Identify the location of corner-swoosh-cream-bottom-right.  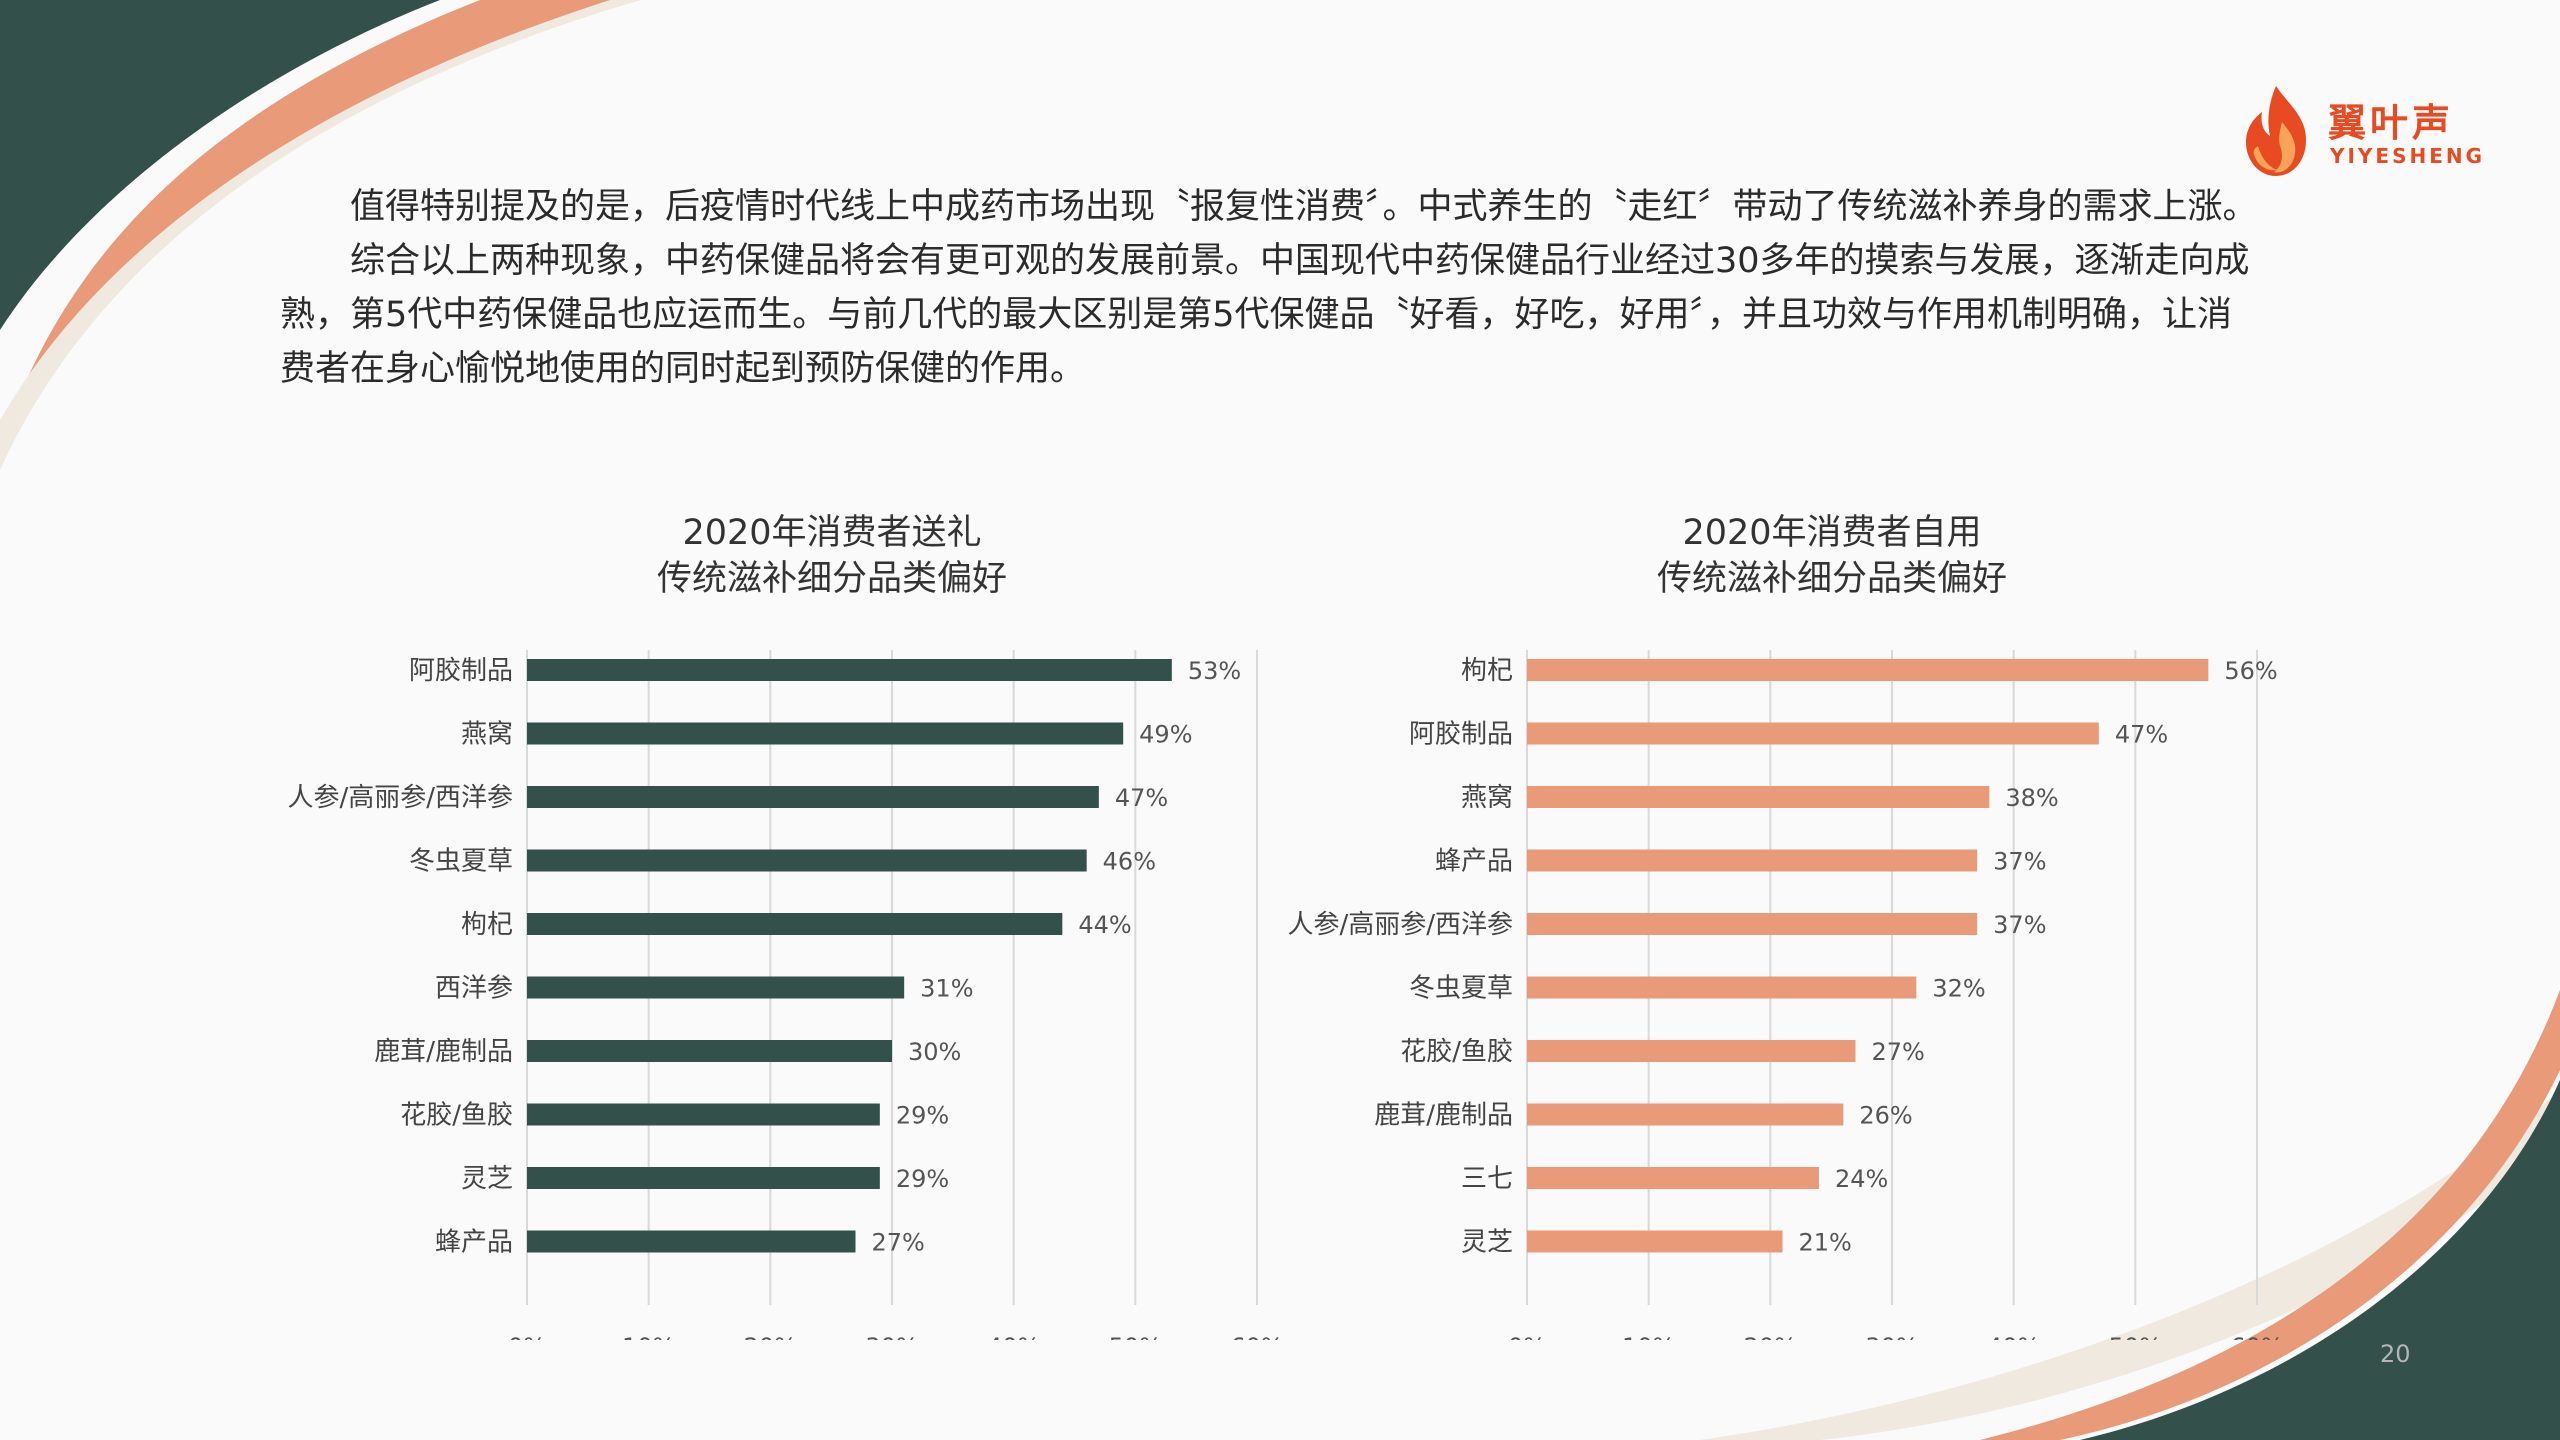
(2130, 1265).